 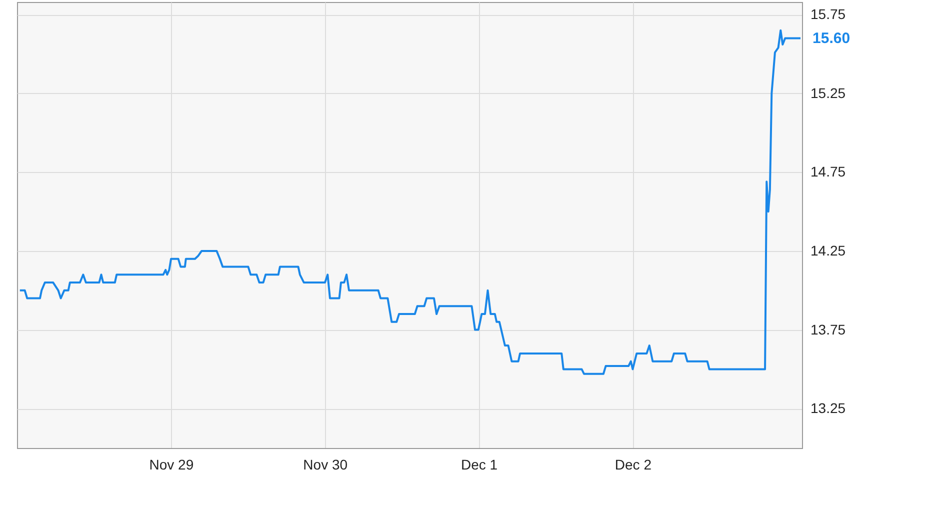 What do you see at coordinates (828, 250) in the screenshot?
I see `y-tick-label: 14.25` at bounding box center [828, 250].